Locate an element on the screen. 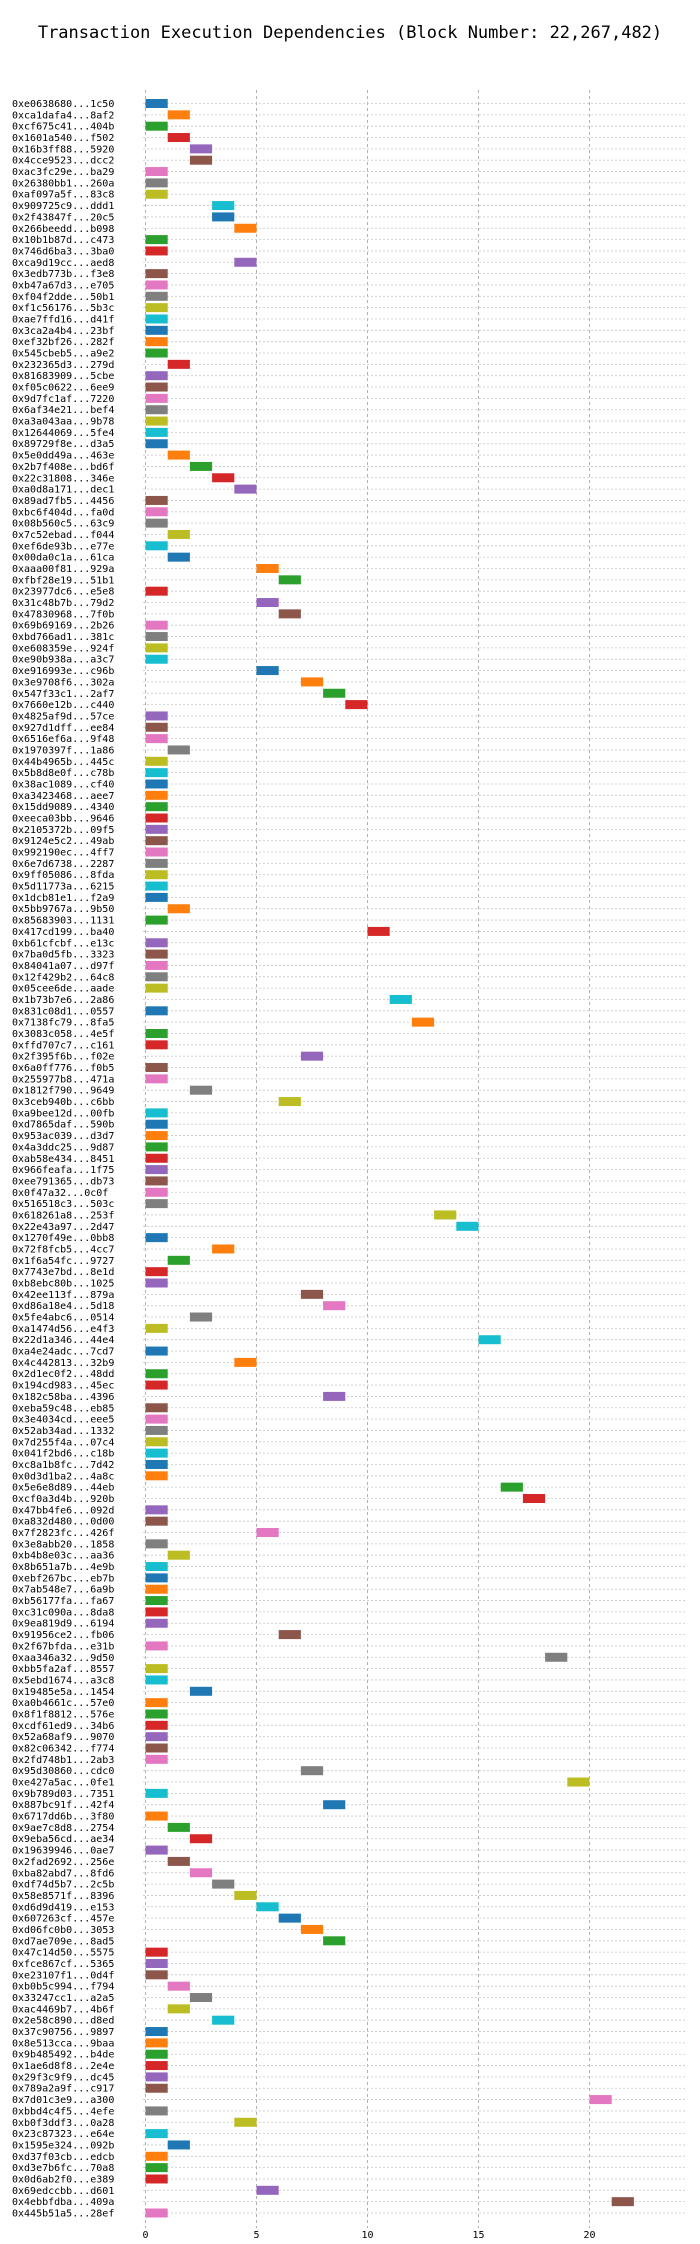 Image resolution: width=700 pixels, height=2244 pixels. y-tick-label: 0x4cce9523...dcc2 is located at coordinates (63, 161).